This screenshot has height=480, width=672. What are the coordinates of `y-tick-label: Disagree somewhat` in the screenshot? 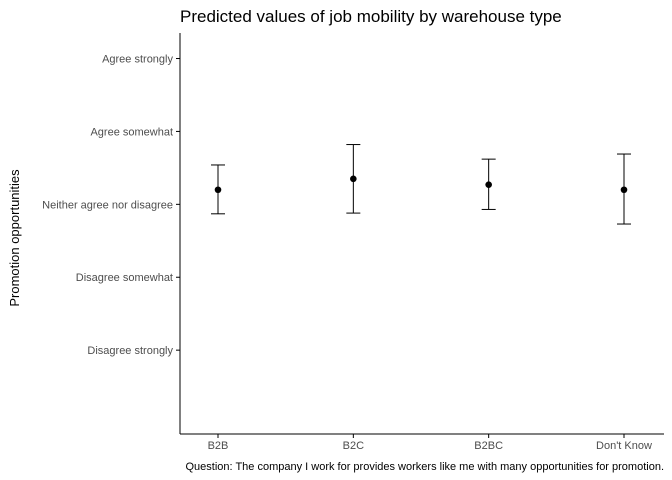 It's located at (124, 278).